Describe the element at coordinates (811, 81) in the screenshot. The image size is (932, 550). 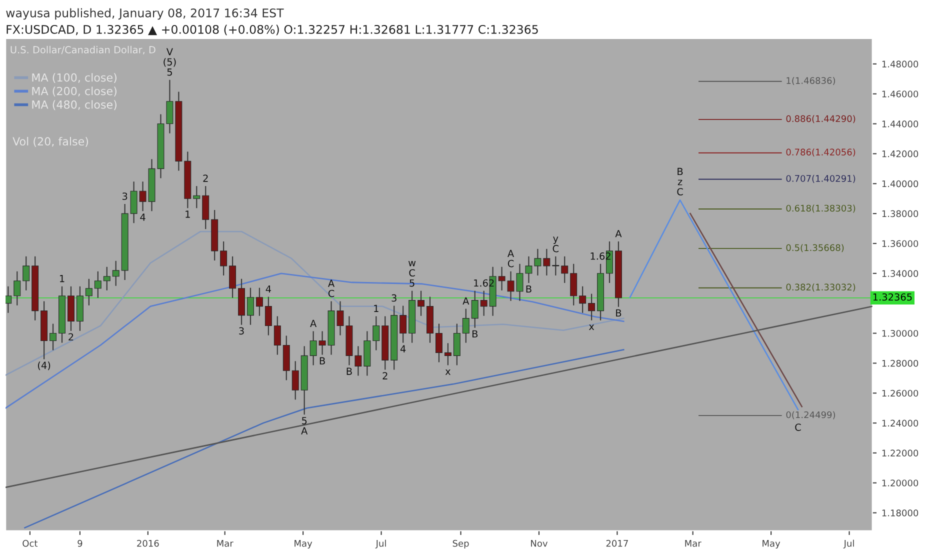
I see `ref-line-label: 1(1.46836)` at that location.